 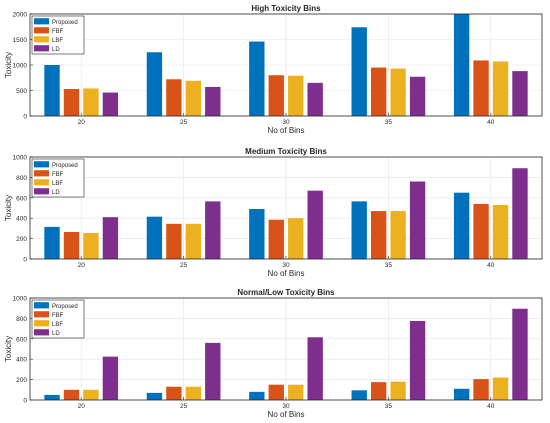 I want to click on y-tick-label: 2000, so click(x=20, y=15).